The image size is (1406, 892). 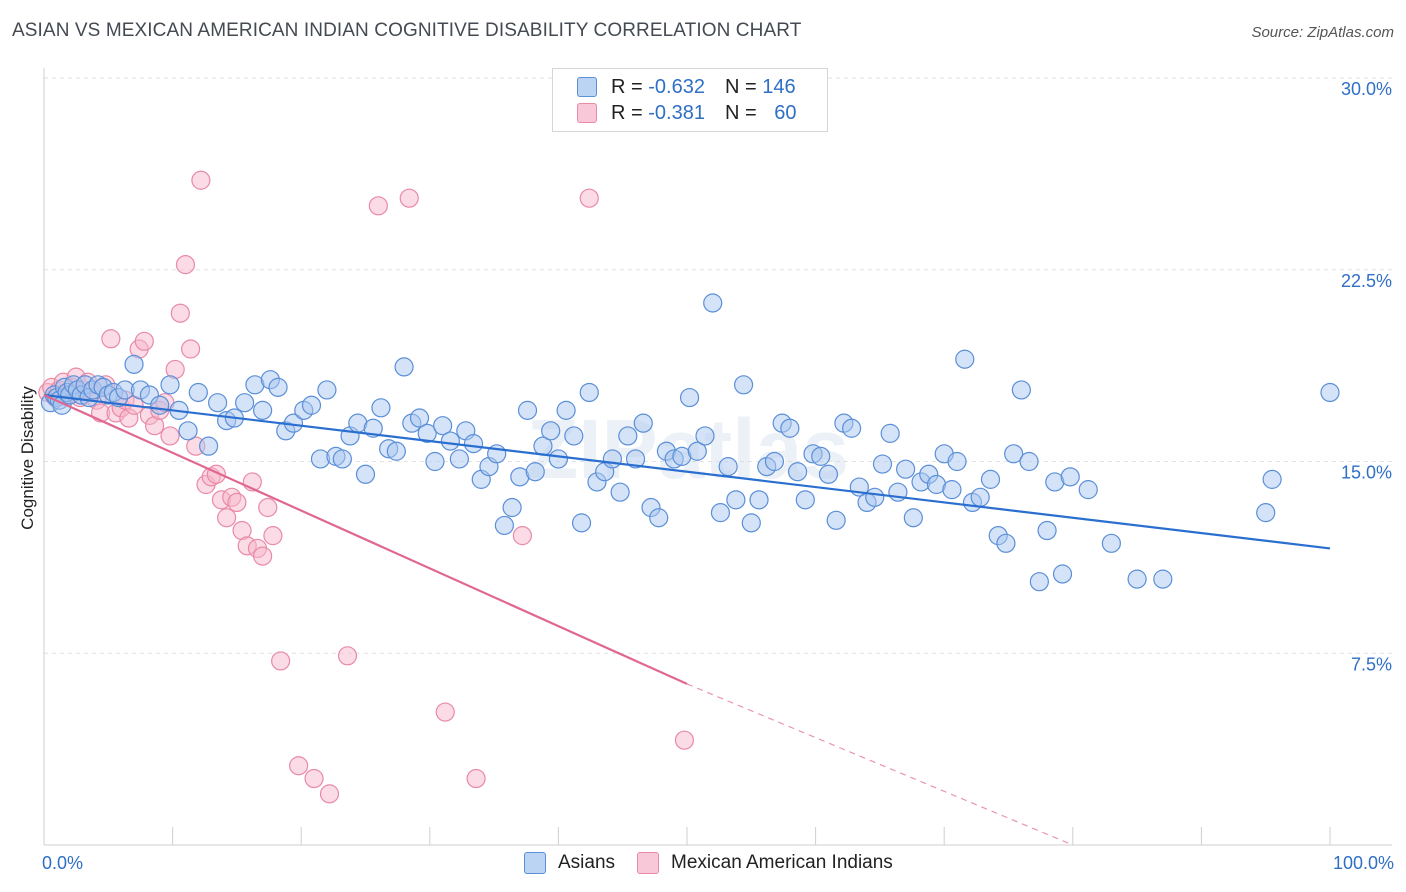 What do you see at coordinates (880, 764) in the screenshot?
I see `mexican-trend-extension` at bounding box center [880, 764].